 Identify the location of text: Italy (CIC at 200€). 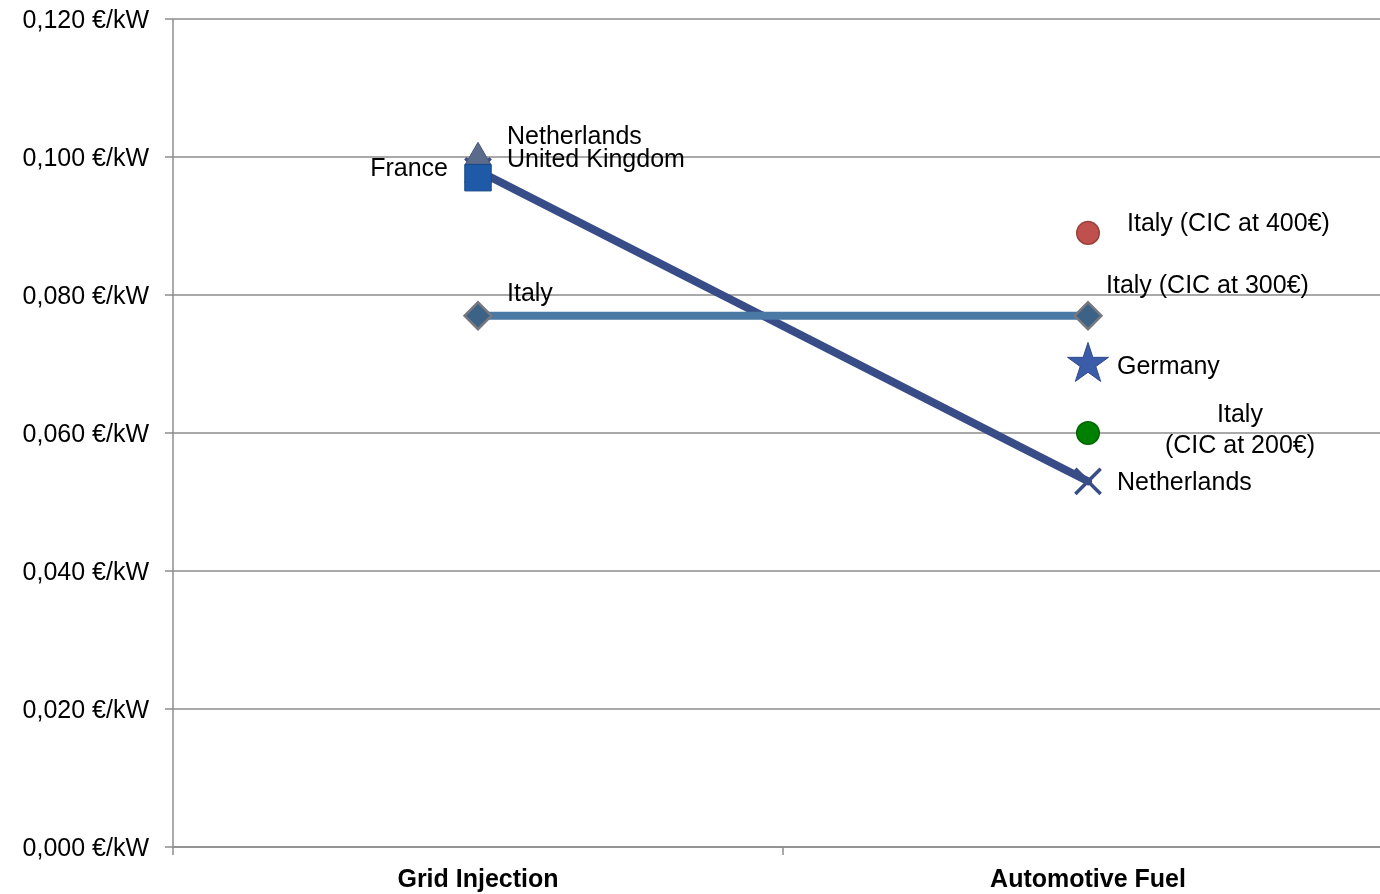
(1240, 428).